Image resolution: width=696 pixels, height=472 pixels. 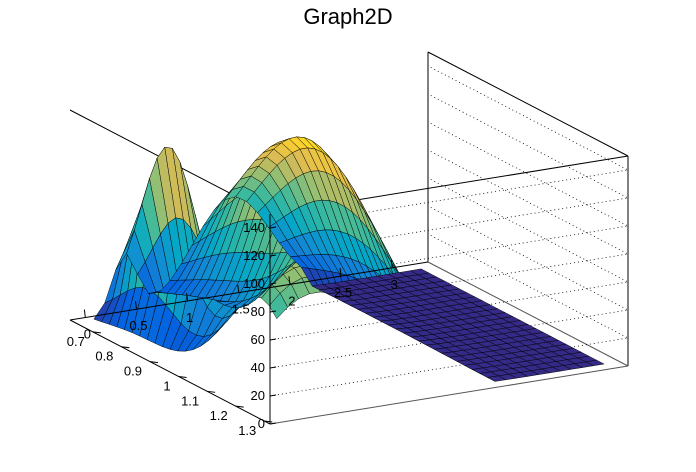 What do you see at coordinates (76, 341) in the screenshot?
I see `y-tick-label: 0.7` at bounding box center [76, 341].